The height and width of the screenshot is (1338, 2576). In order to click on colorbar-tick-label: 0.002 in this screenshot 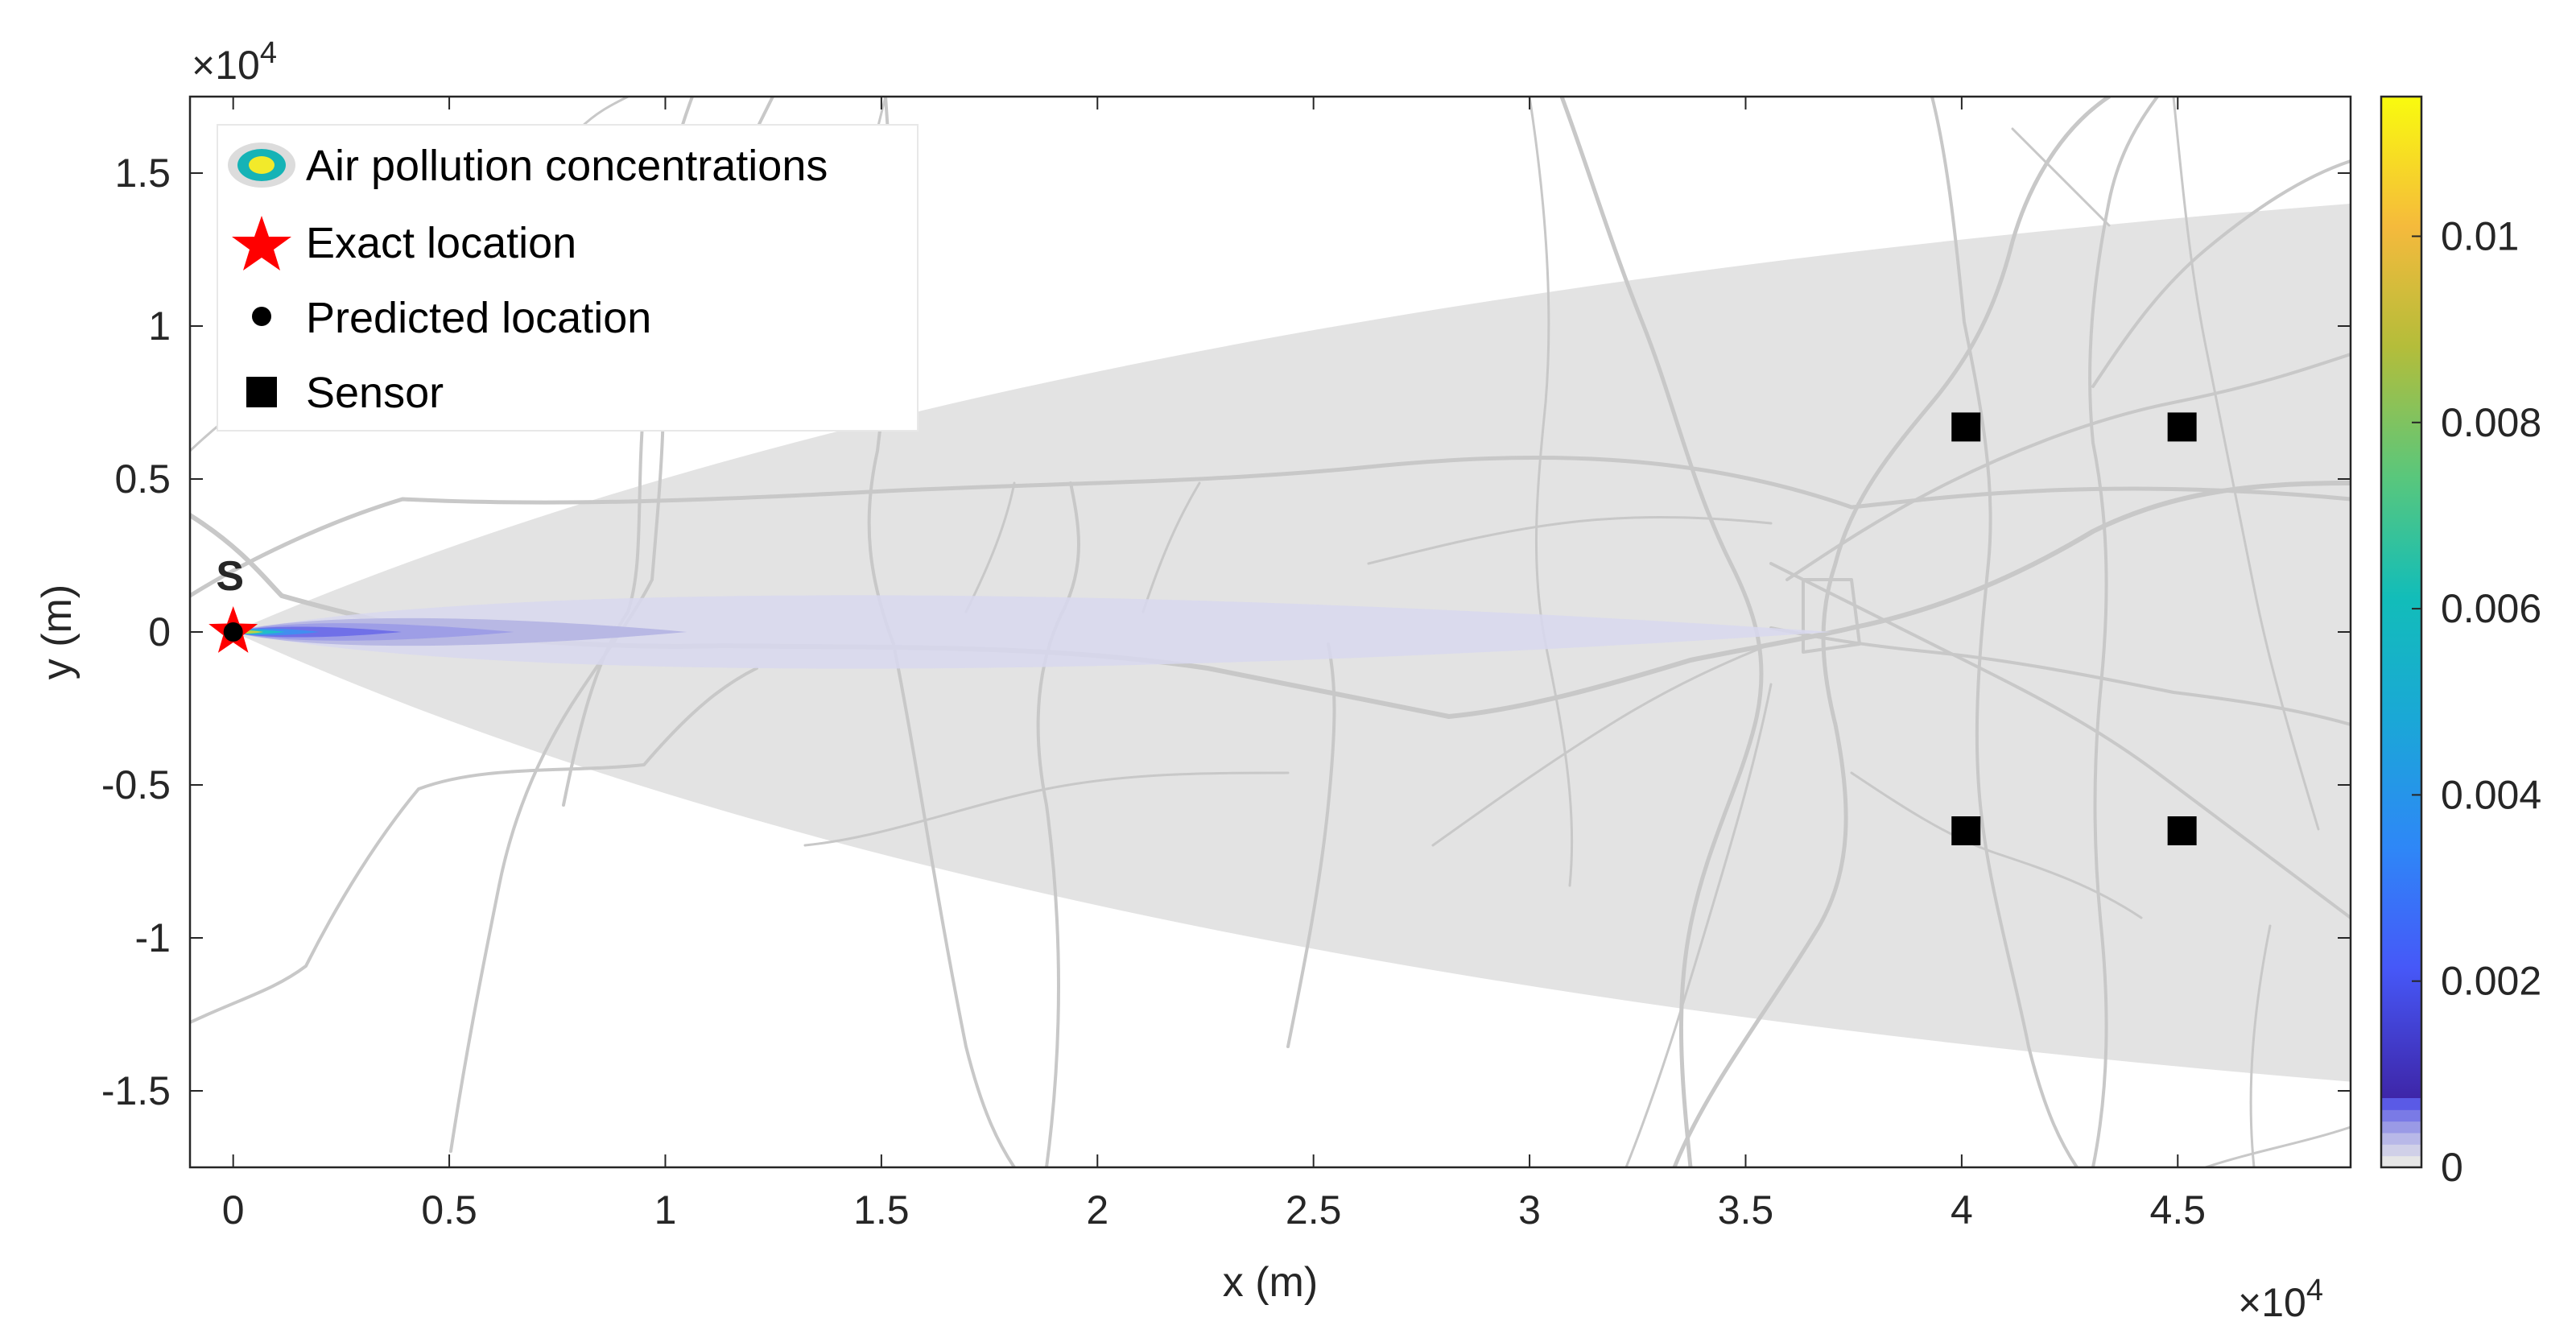, I will do `click(2491, 982)`.